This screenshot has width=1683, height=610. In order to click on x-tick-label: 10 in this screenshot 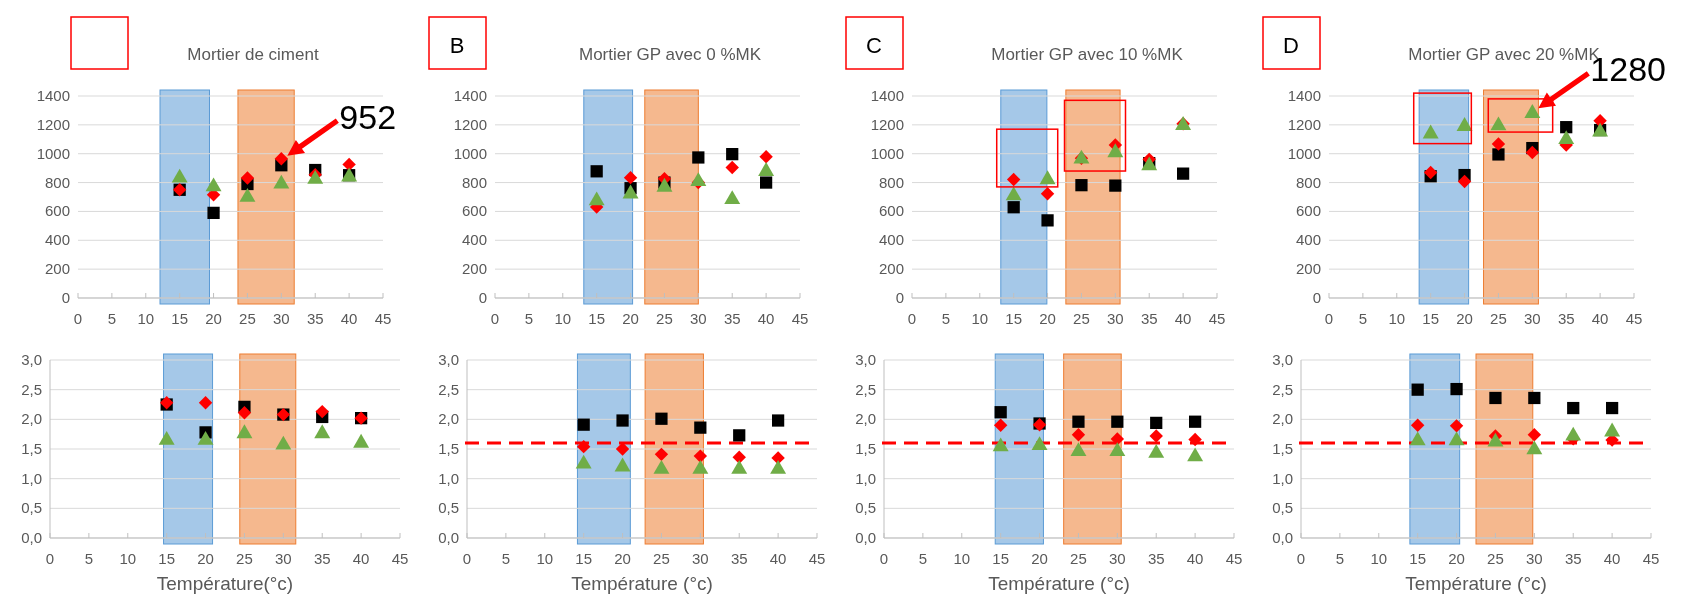, I will do `click(146, 318)`.